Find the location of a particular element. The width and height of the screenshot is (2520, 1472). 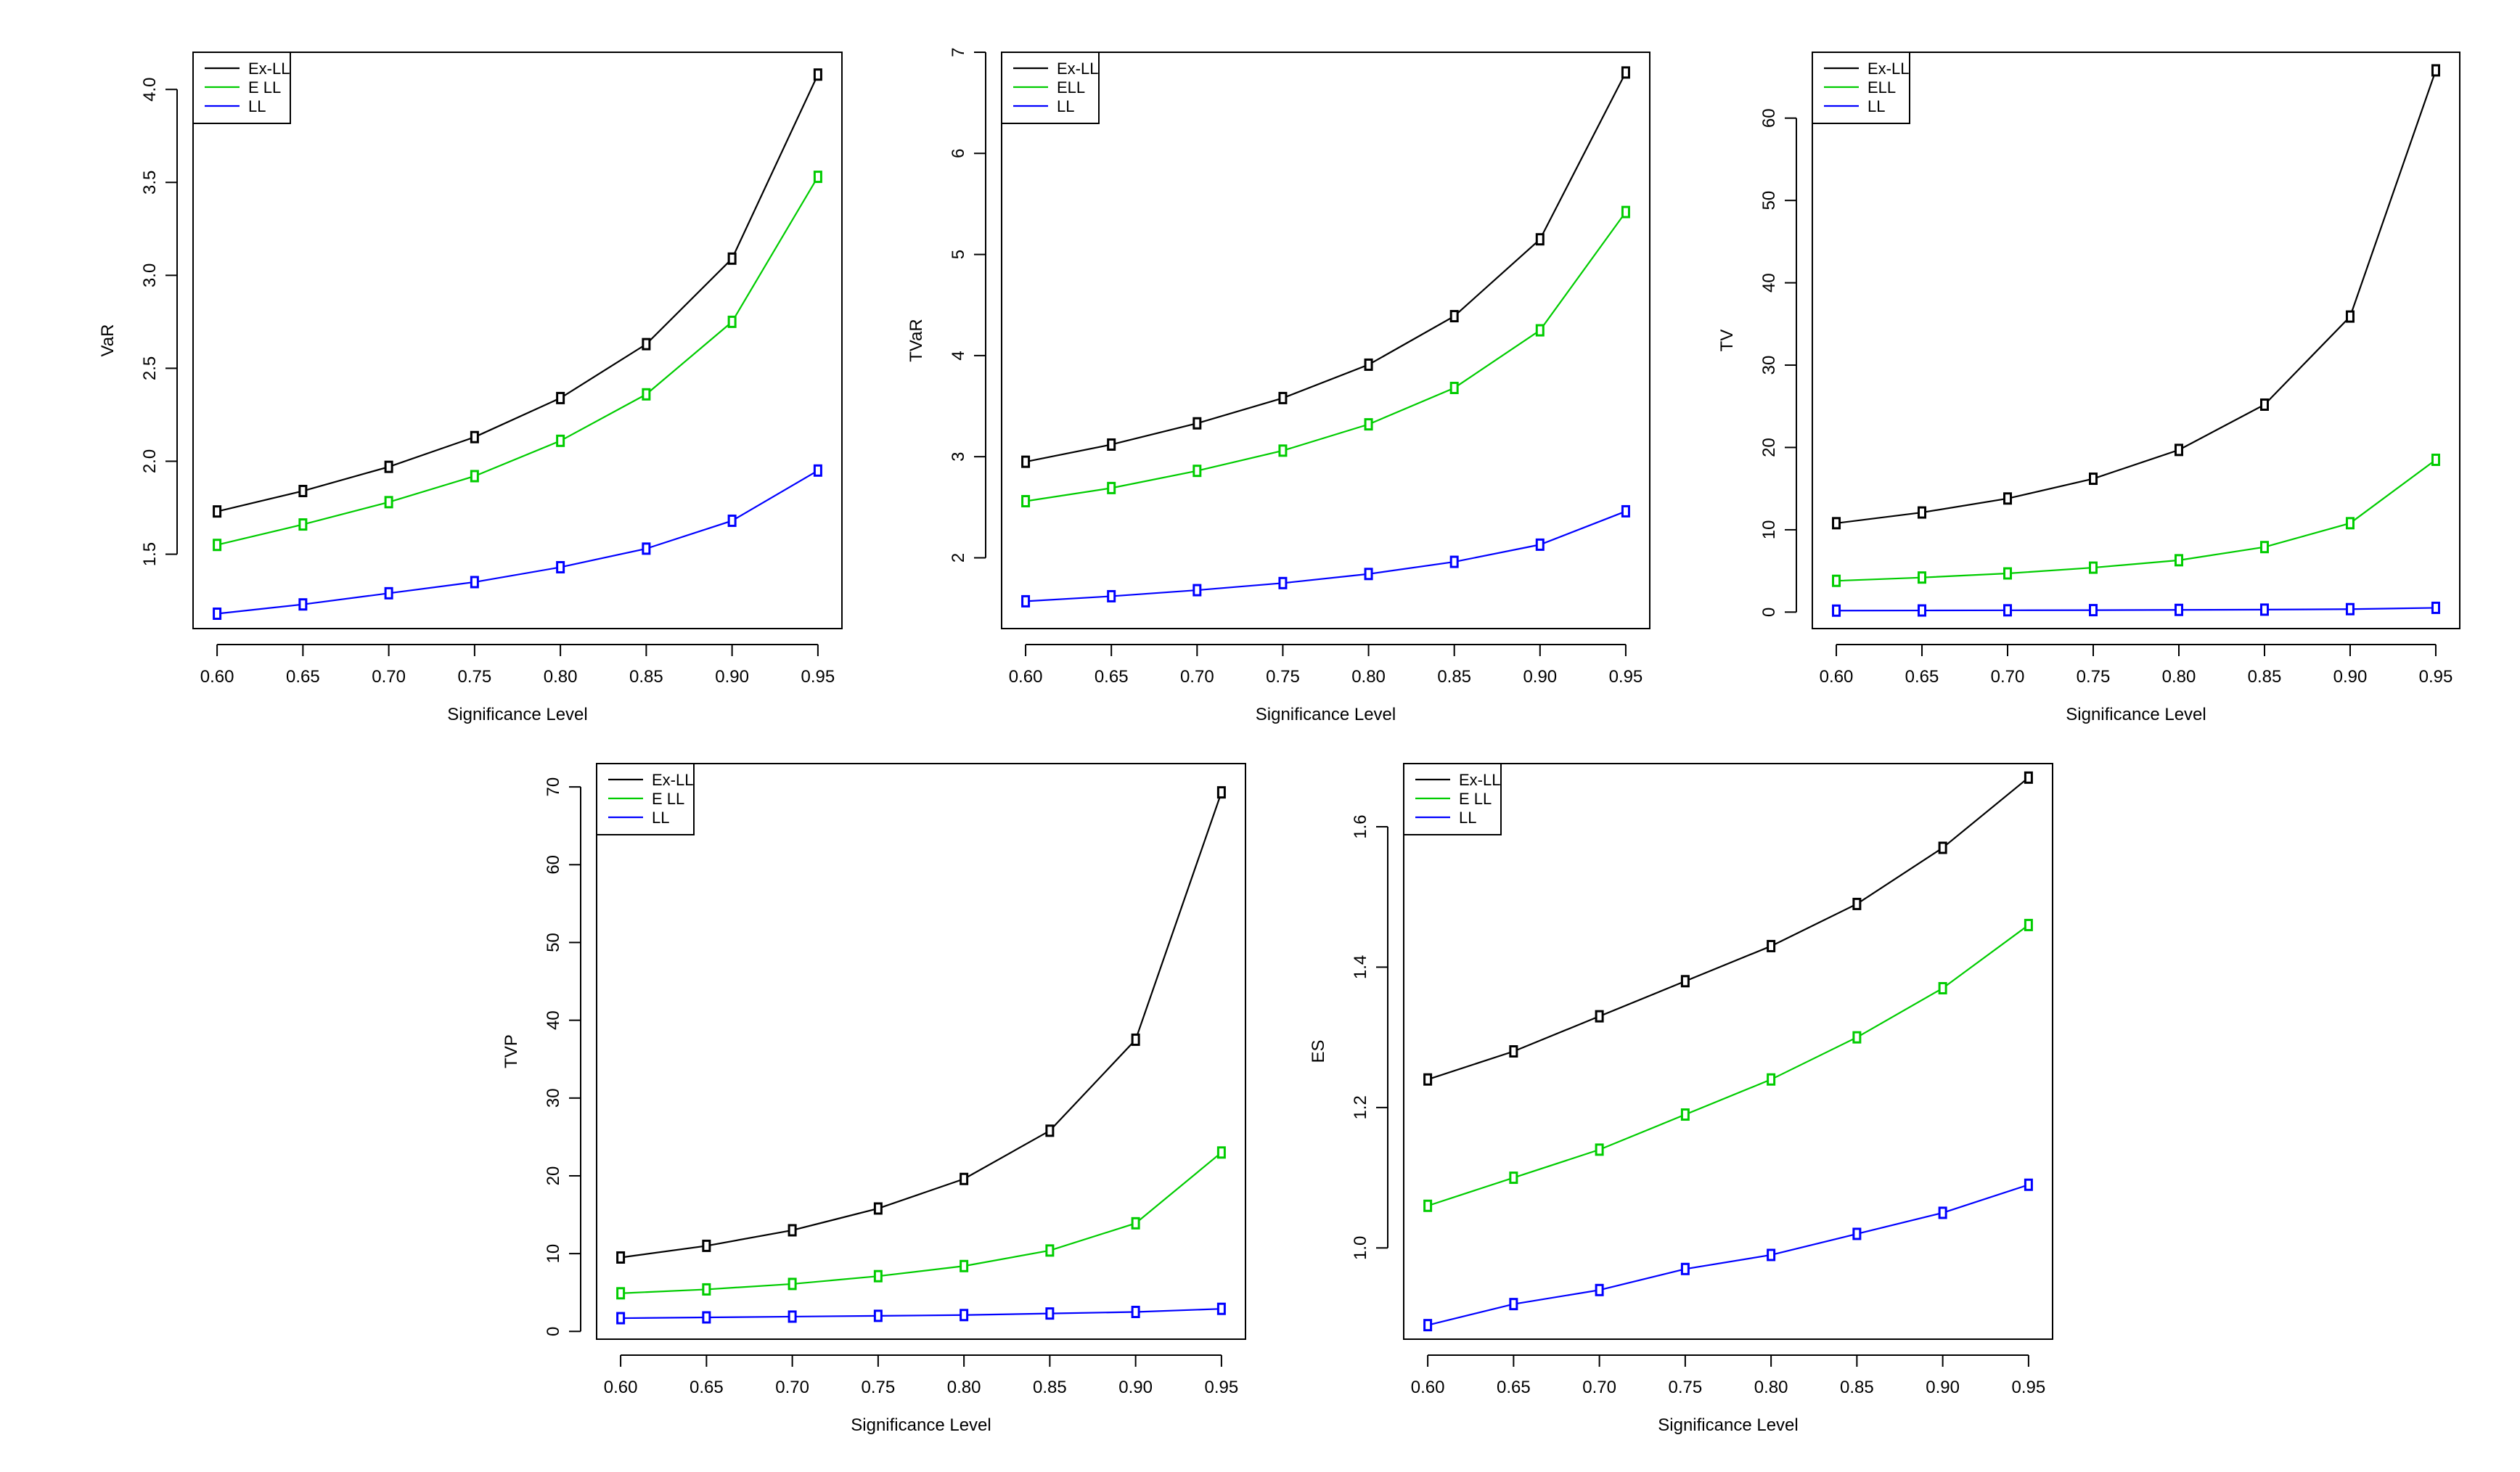

y-tick-label: 1.6 is located at coordinates (1360, 826).